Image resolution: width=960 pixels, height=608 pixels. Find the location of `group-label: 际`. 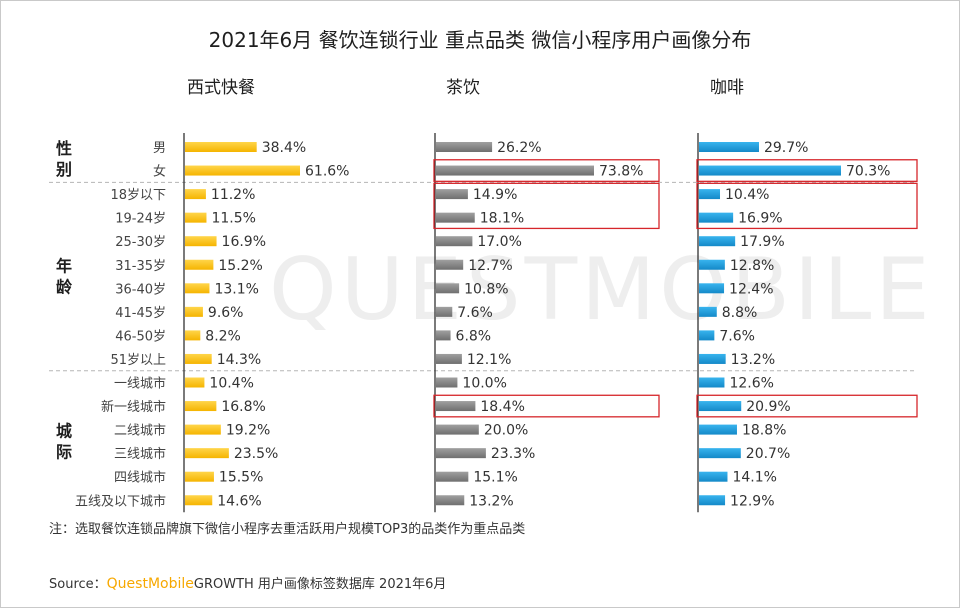

group-label: 际 is located at coordinates (64, 451).